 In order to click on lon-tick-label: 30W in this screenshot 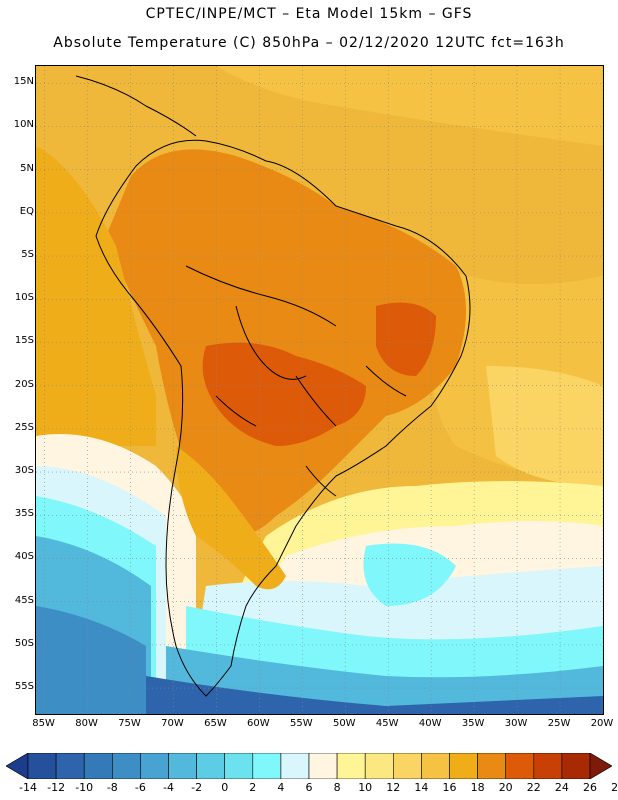, I will do `click(516, 723)`.